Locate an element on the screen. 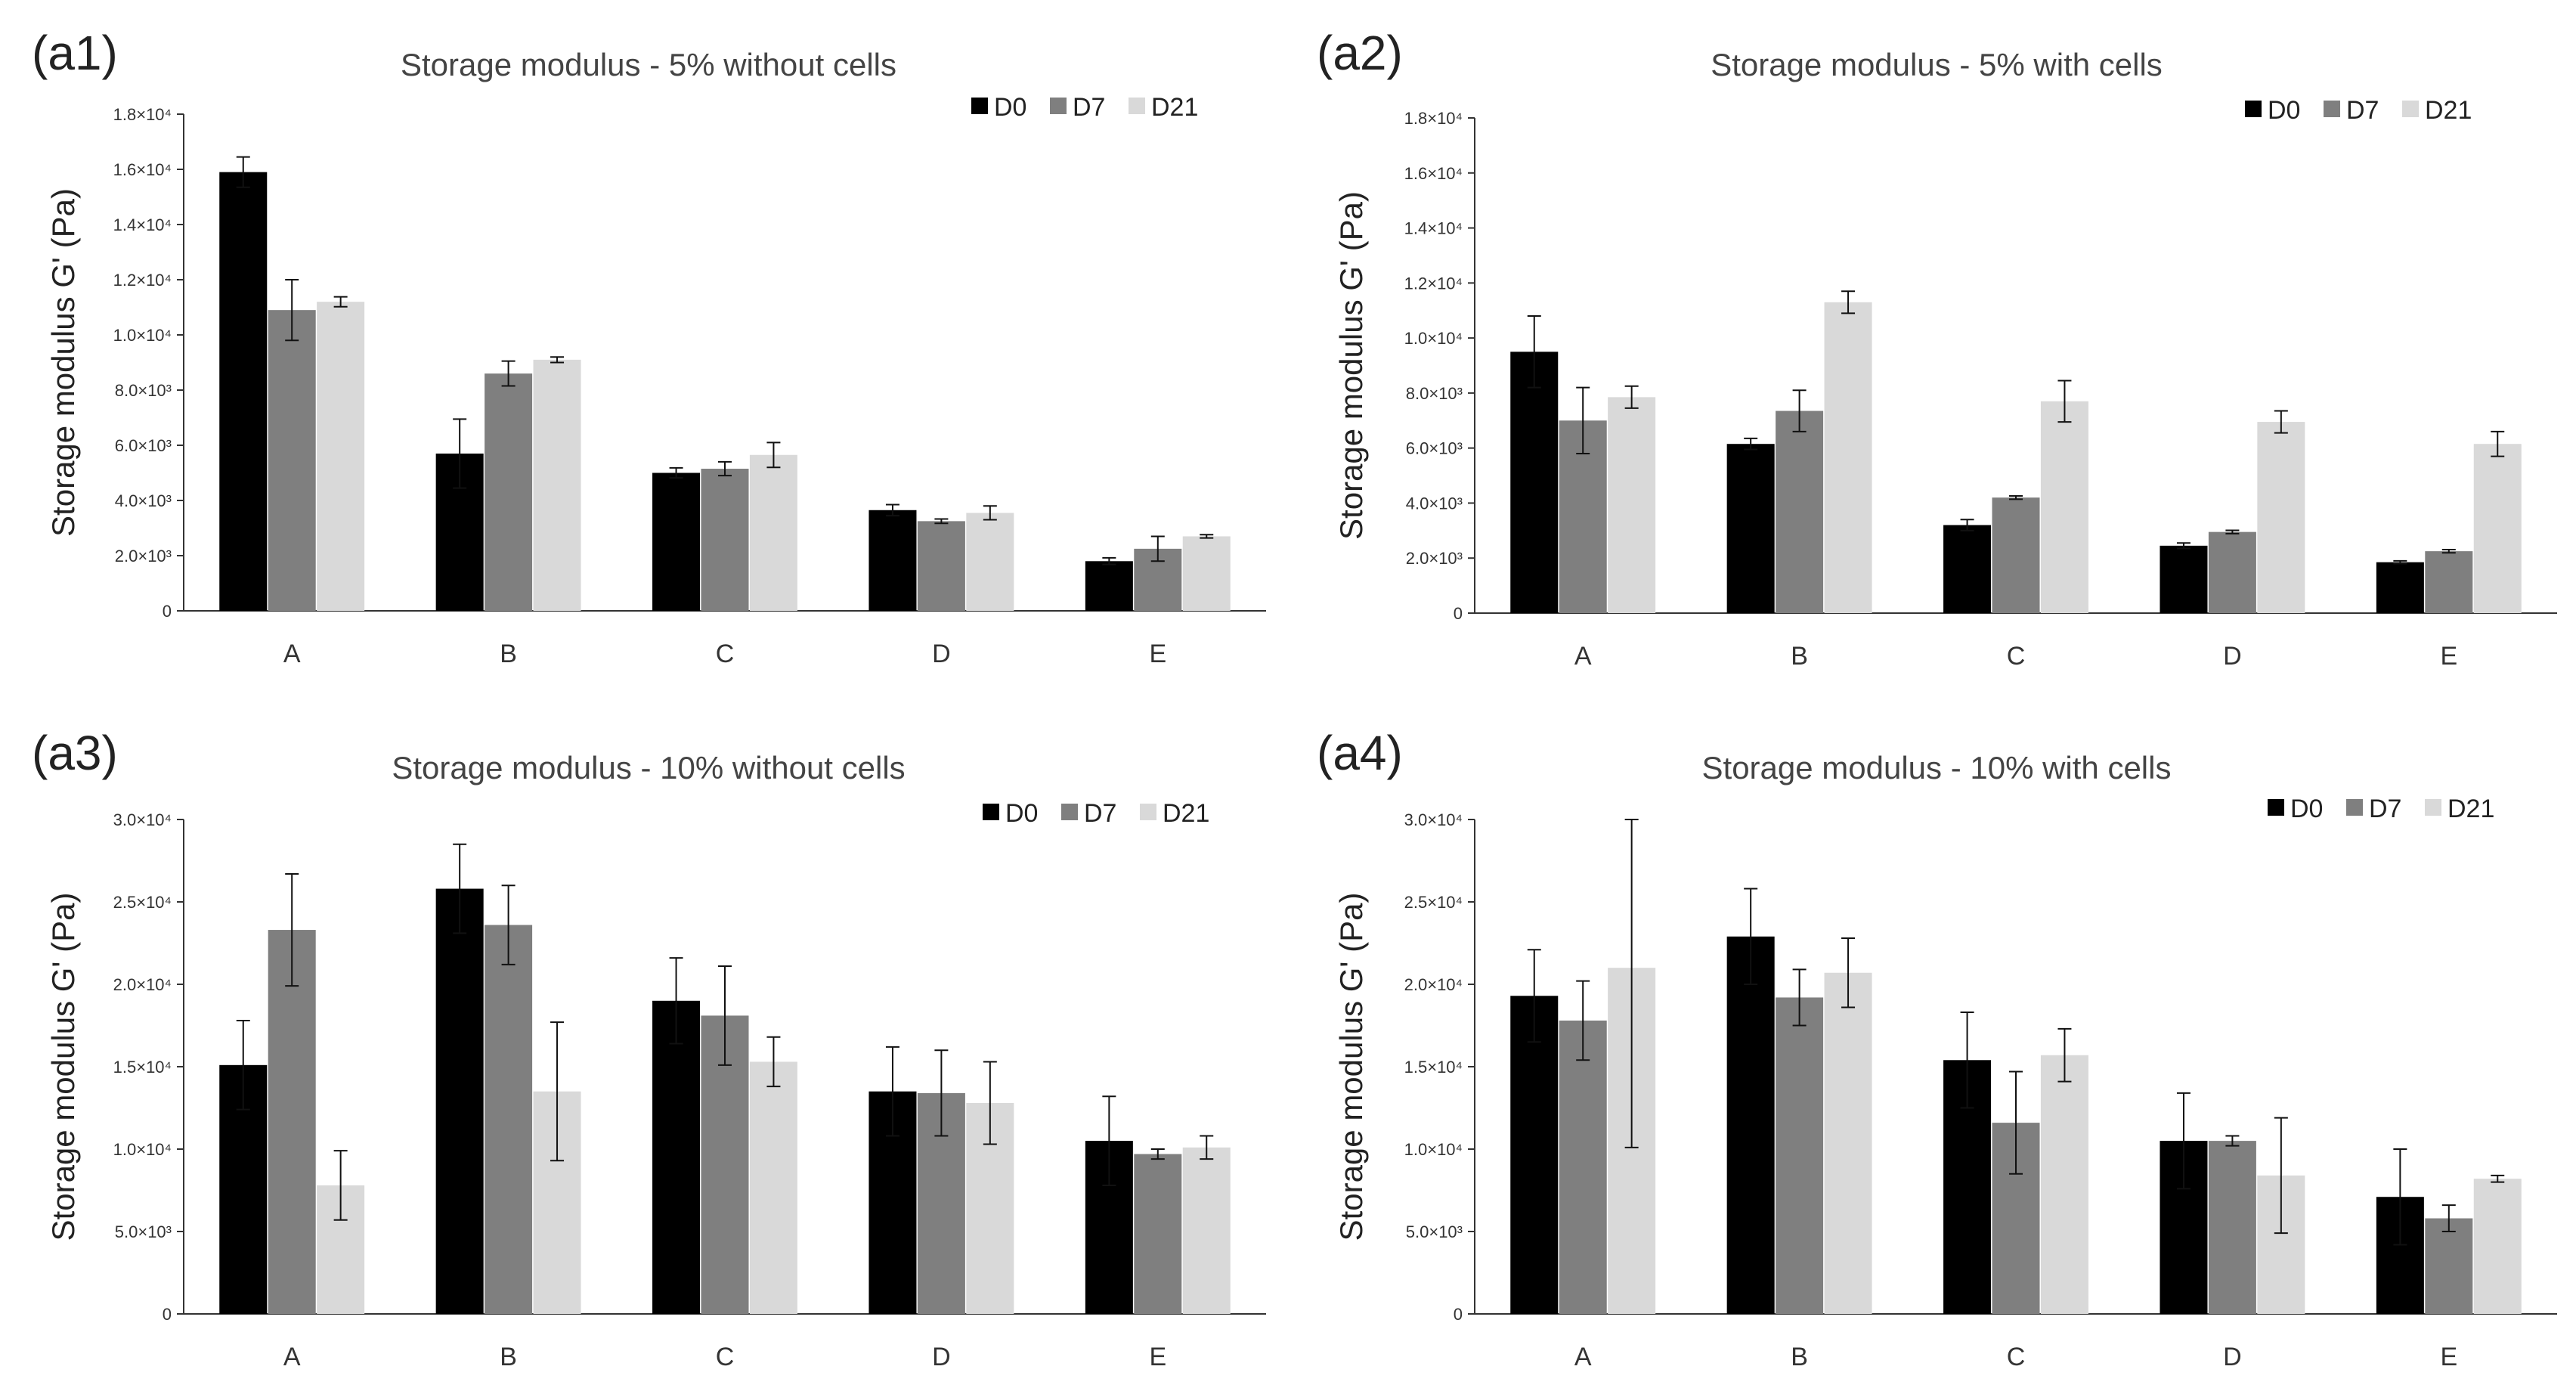 The image size is (2576, 1388). y-tick-label: 1.4×10⁴ is located at coordinates (1433, 229).